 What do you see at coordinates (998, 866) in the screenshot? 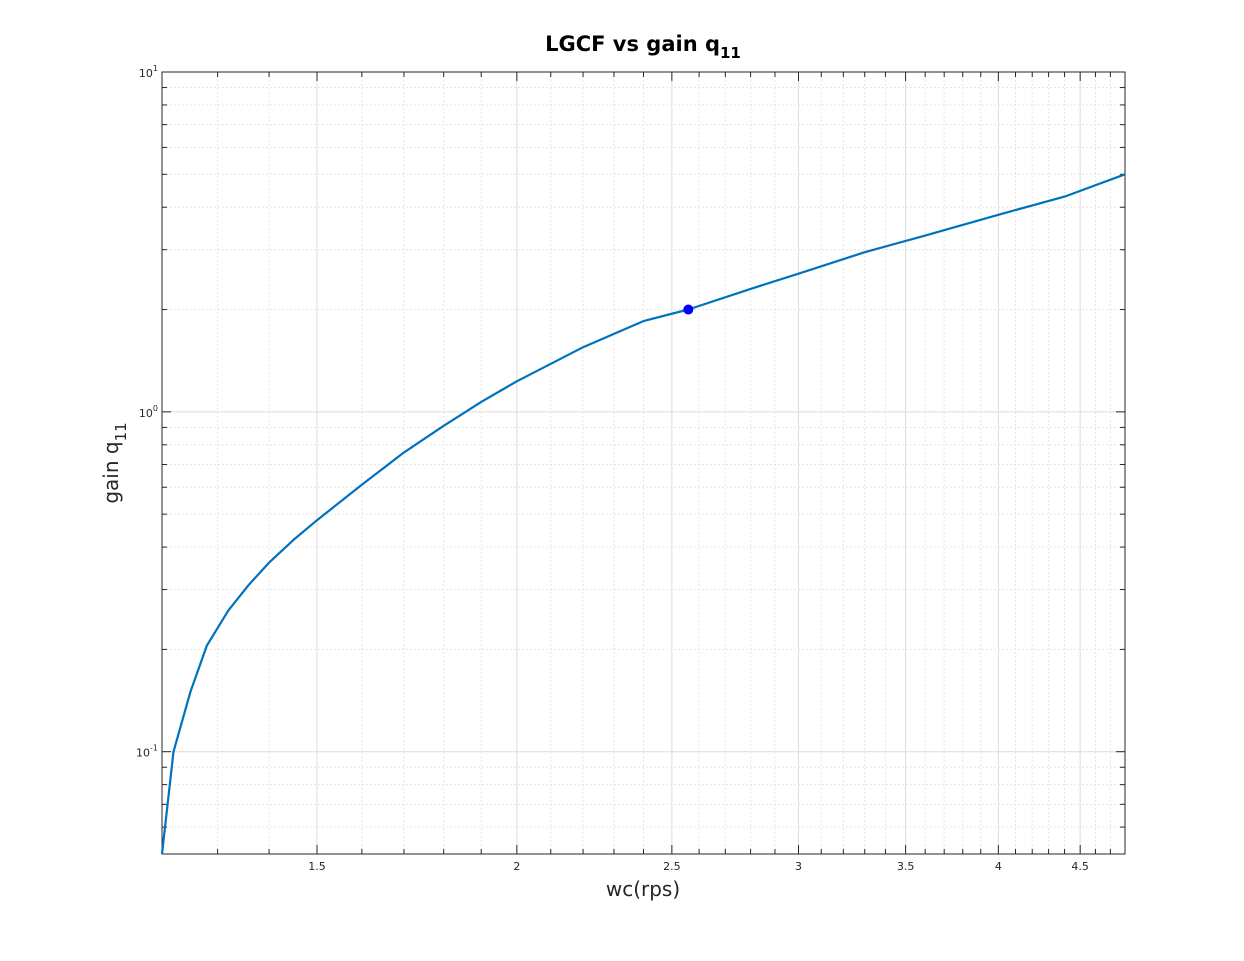
I see `x-tick-label: 4` at bounding box center [998, 866].